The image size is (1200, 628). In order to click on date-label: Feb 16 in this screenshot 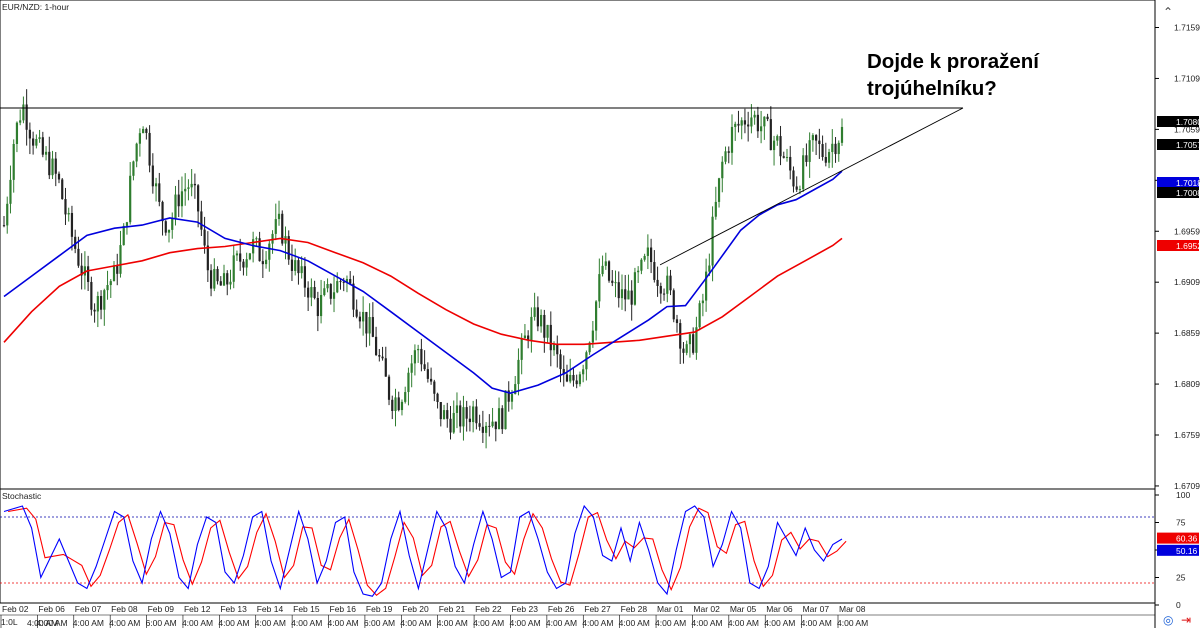, I will do `click(343, 609)`.